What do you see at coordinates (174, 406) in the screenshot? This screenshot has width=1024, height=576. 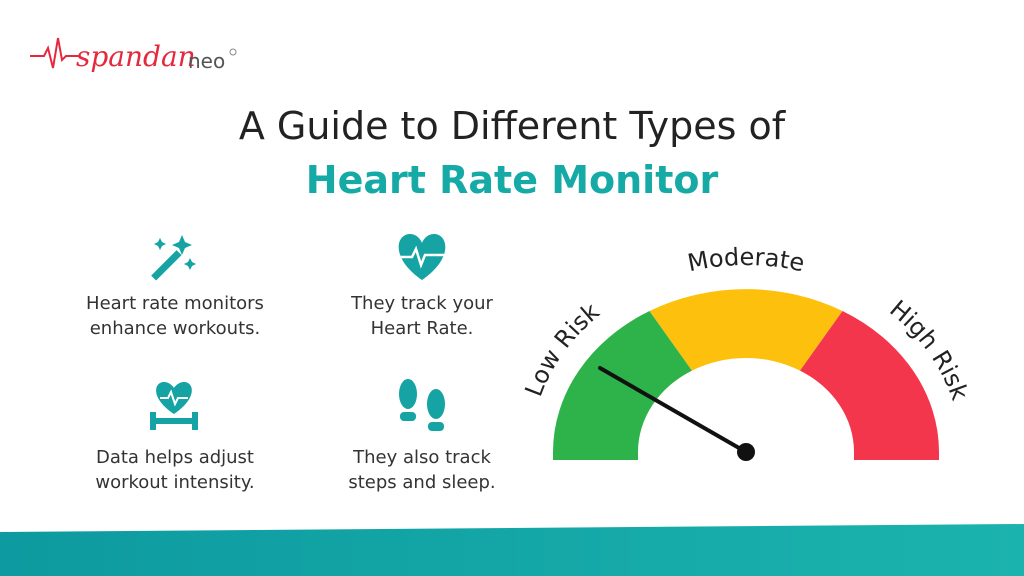 I see `icon-heart-dumbbell` at bounding box center [174, 406].